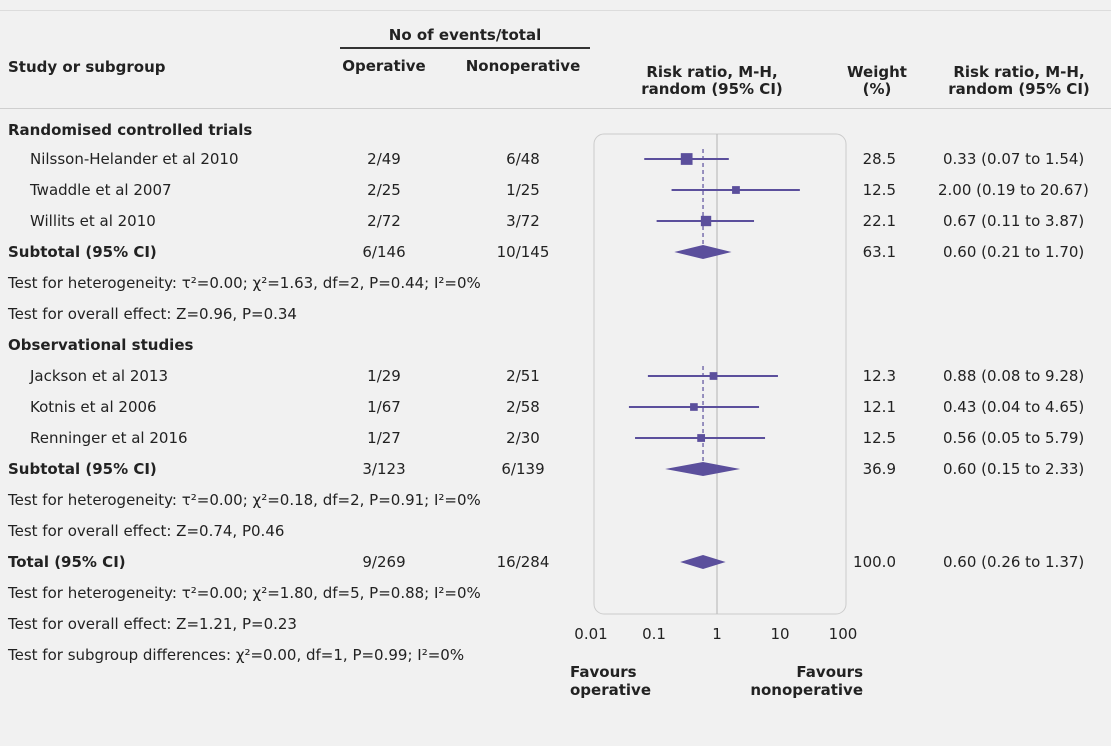 This screenshot has height=746, width=1111. Describe the element at coordinates (1014, 469) in the screenshot. I see `subtotal-ci: 0.60 (0.15 to 2.33)` at that location.